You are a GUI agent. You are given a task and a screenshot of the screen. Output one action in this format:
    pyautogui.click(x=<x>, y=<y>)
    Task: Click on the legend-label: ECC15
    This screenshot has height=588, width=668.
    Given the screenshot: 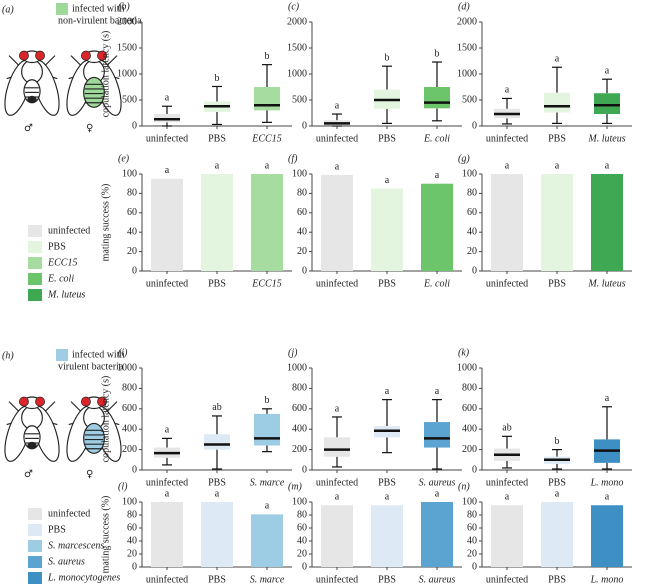 What is the action you would take?
    pyautogui.click(x=62, y=262)
    